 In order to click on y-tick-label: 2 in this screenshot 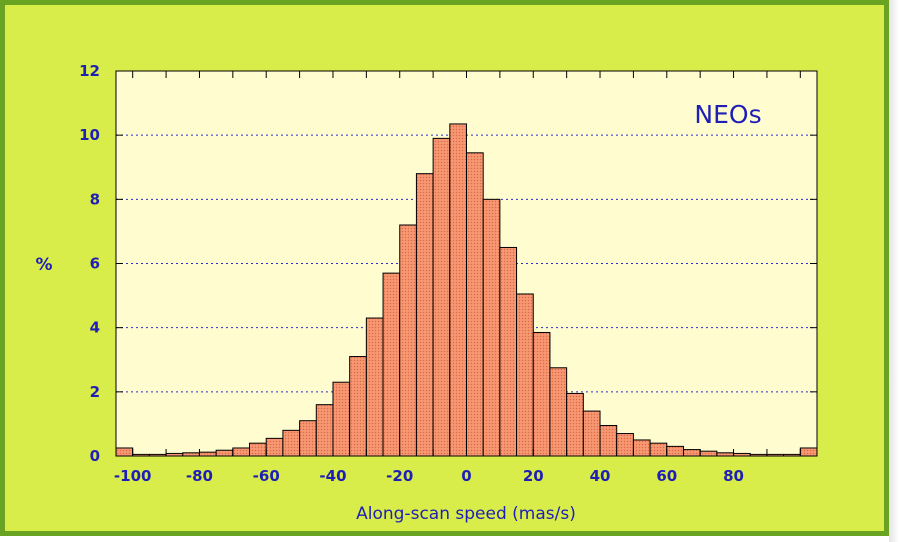, I will do `click(95, 392)`.